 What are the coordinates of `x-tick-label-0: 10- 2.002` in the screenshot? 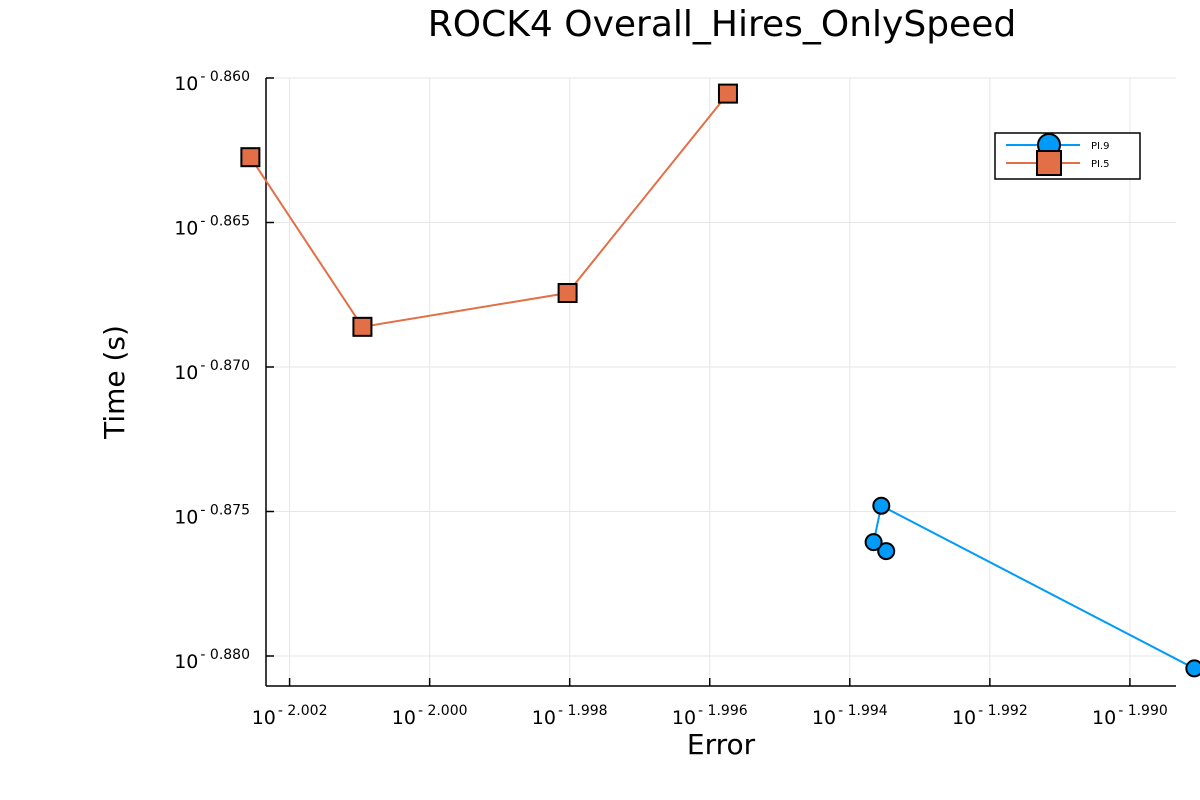 It's located at (290, 716).